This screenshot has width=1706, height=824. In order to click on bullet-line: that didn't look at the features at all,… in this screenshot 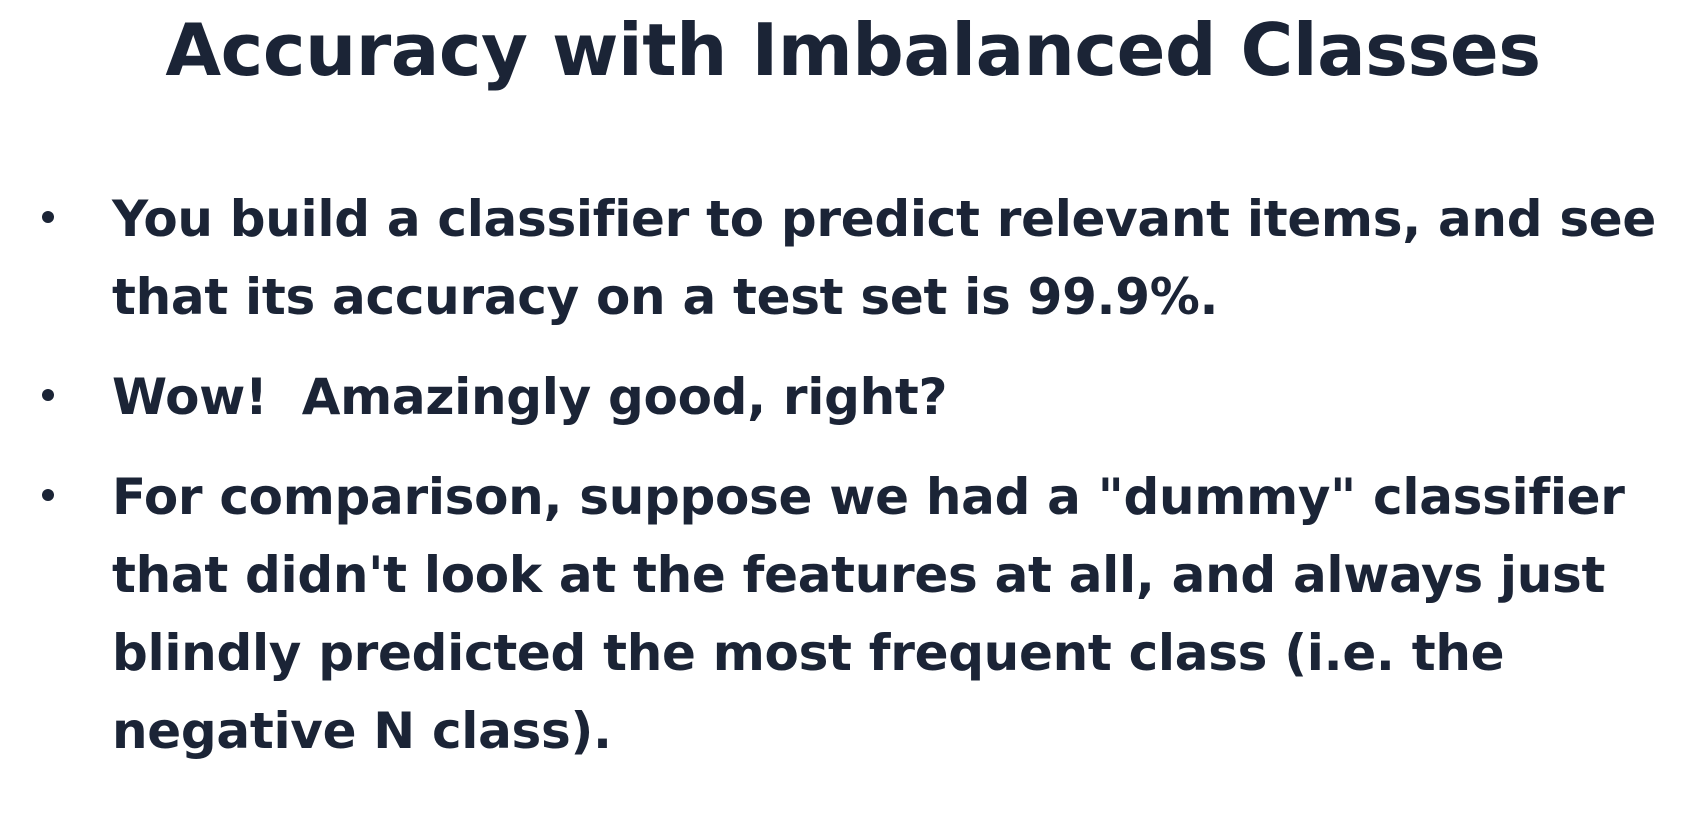, I will do `click(859, 575)`.